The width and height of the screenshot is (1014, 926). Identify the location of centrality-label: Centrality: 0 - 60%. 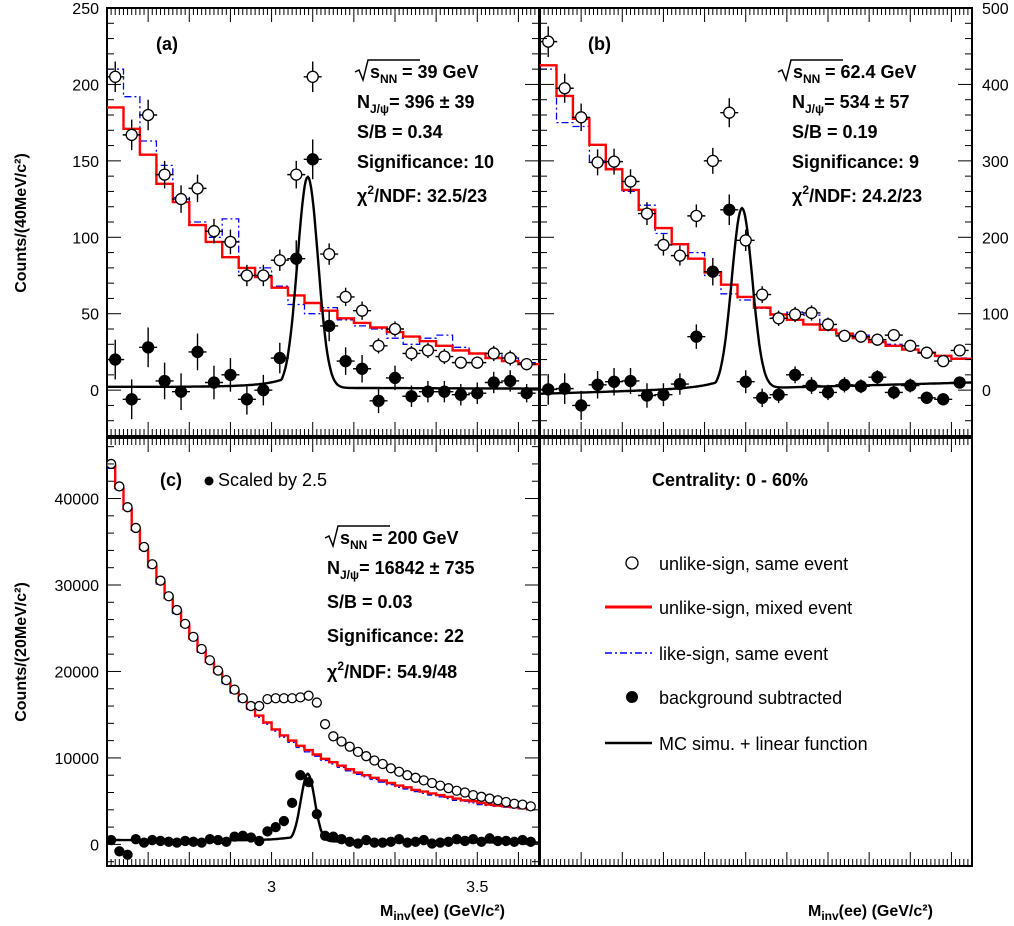
(730, 480).